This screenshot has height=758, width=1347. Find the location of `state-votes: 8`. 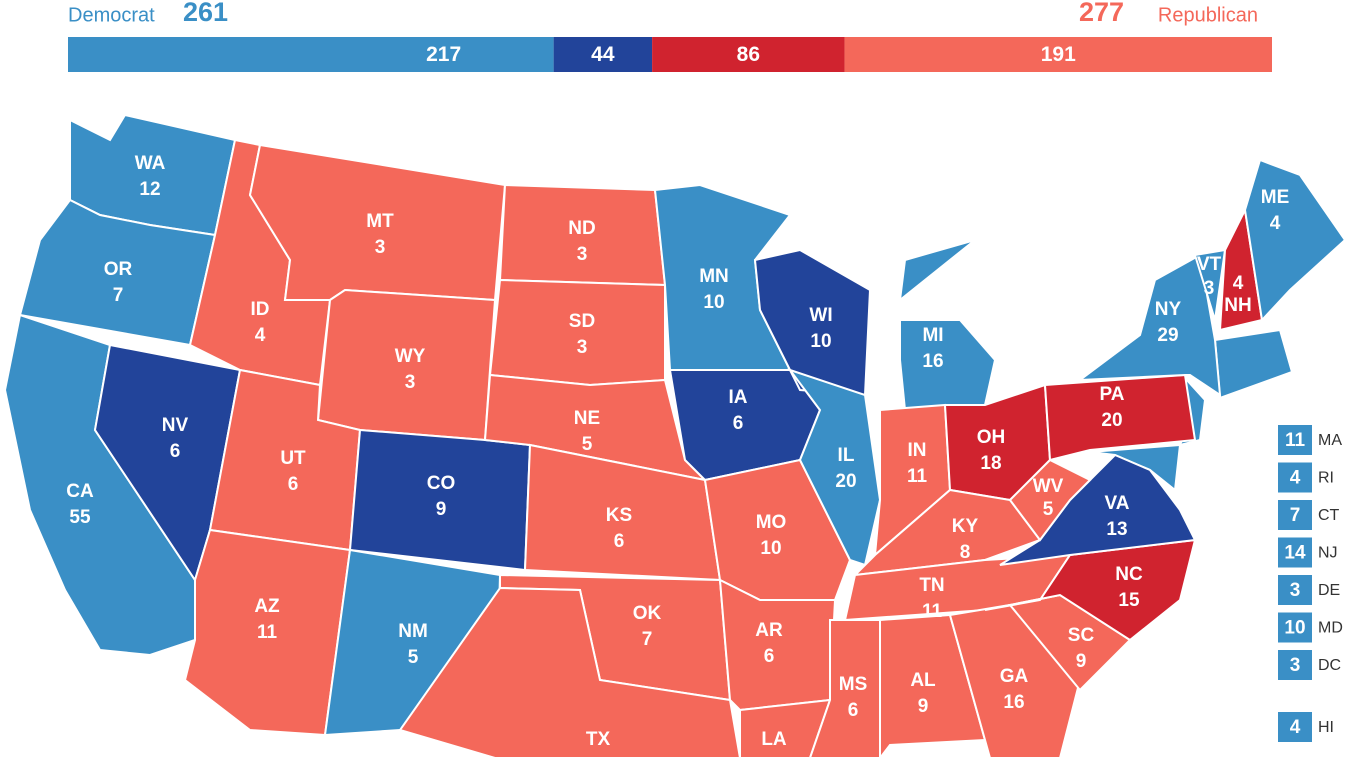

state-votes: 8 is located at coordinates (965, 552).